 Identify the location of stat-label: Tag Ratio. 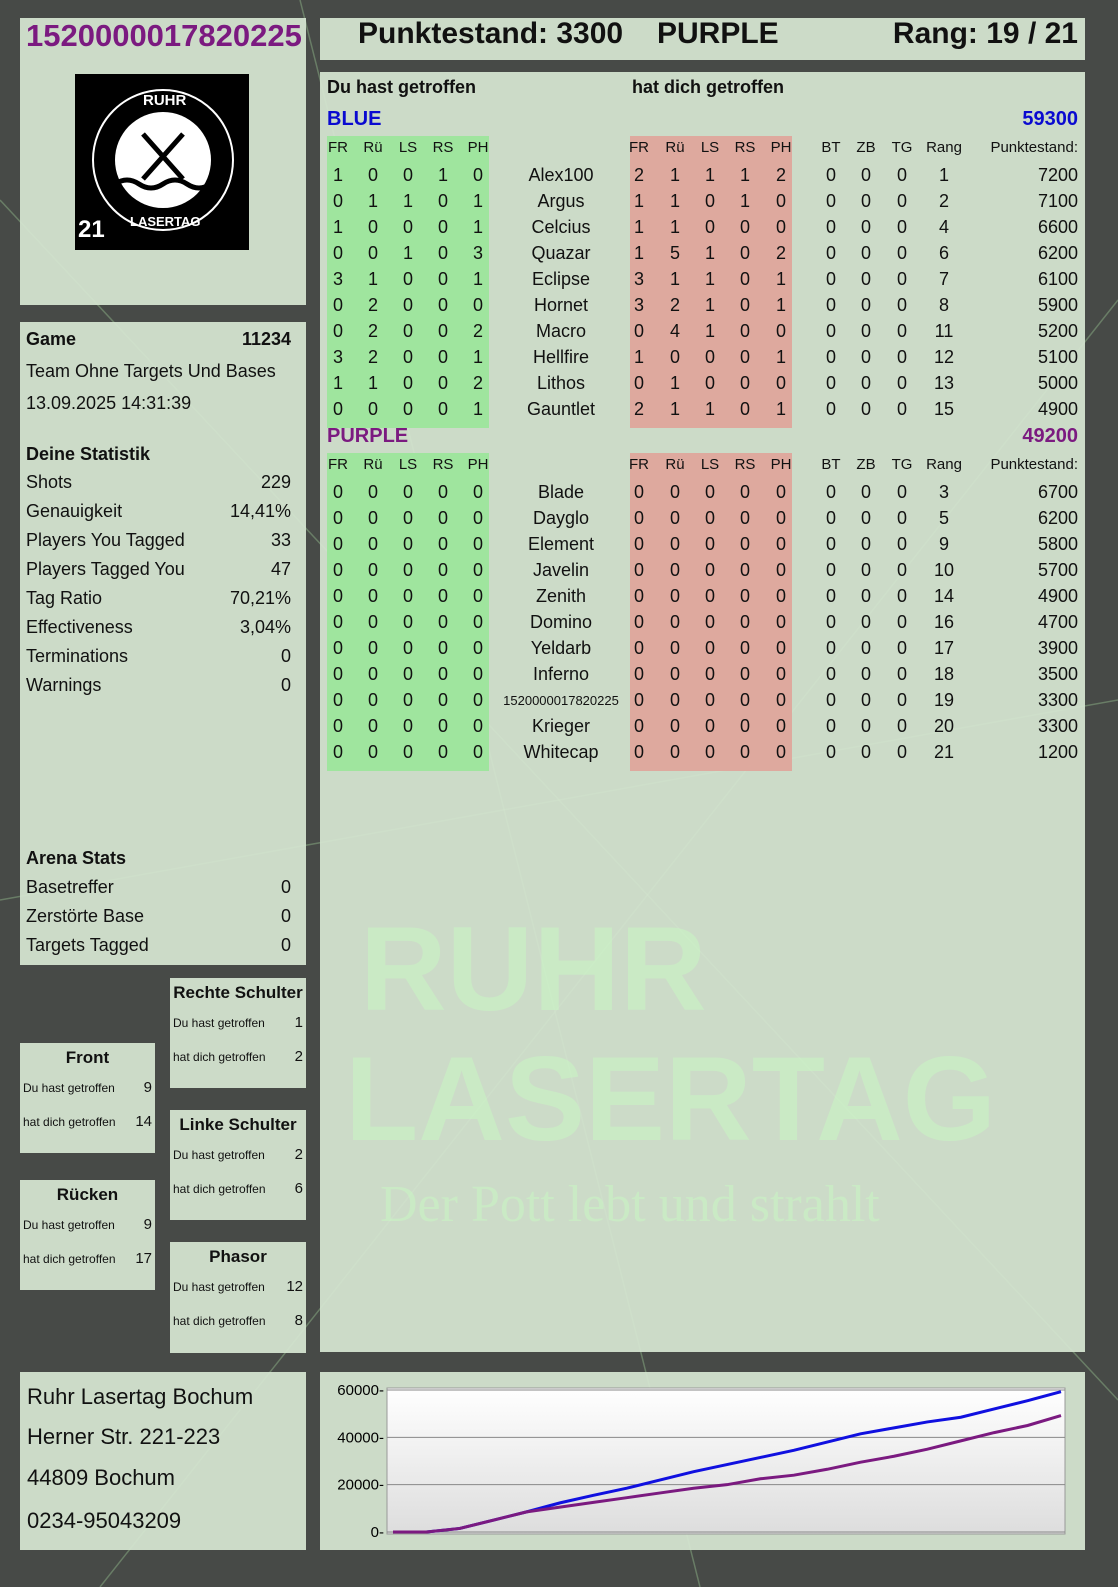
(64, 598).